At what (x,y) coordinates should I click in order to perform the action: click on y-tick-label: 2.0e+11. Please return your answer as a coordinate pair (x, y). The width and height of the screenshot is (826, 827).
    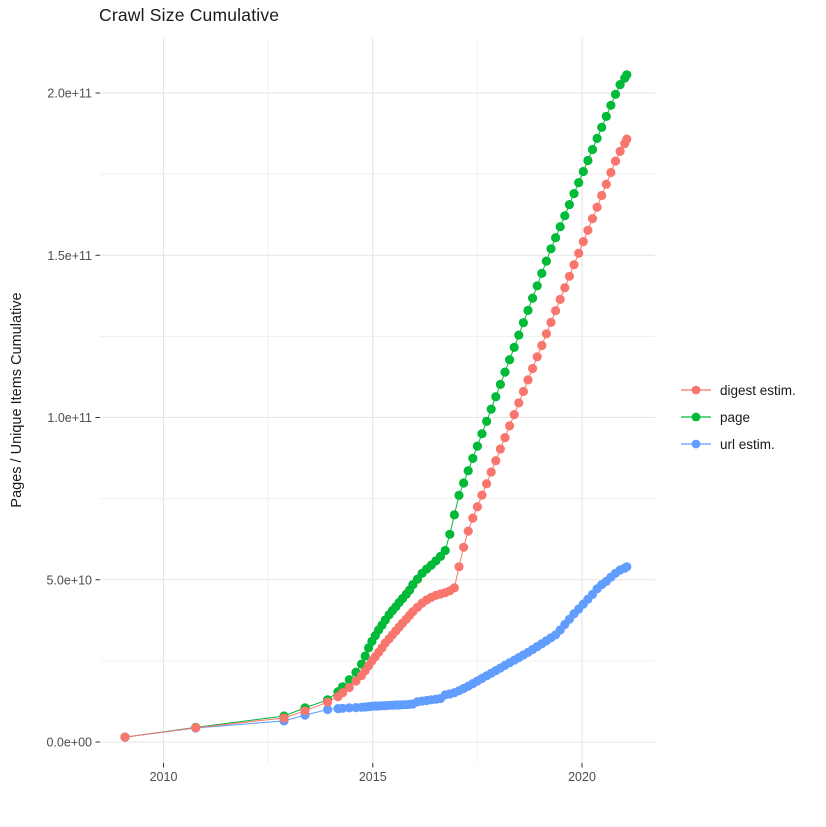
    Looking at the image, I should click on (69, 94).